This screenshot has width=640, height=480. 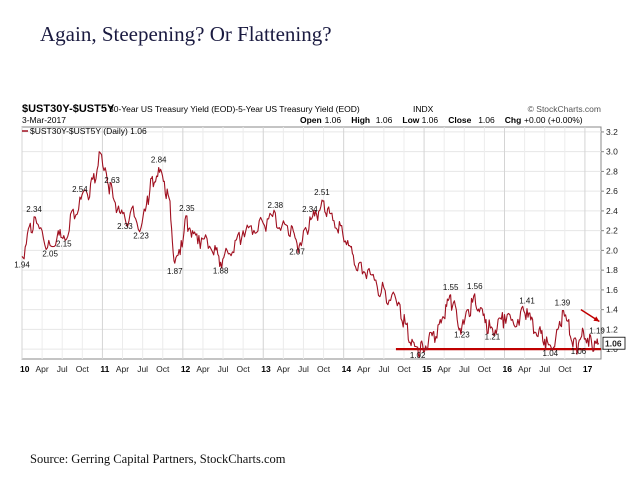 What do you see at coordinates (563, 303) in the screenshot?
I see `data-label: 1.39` at bounding box center [563, 303].